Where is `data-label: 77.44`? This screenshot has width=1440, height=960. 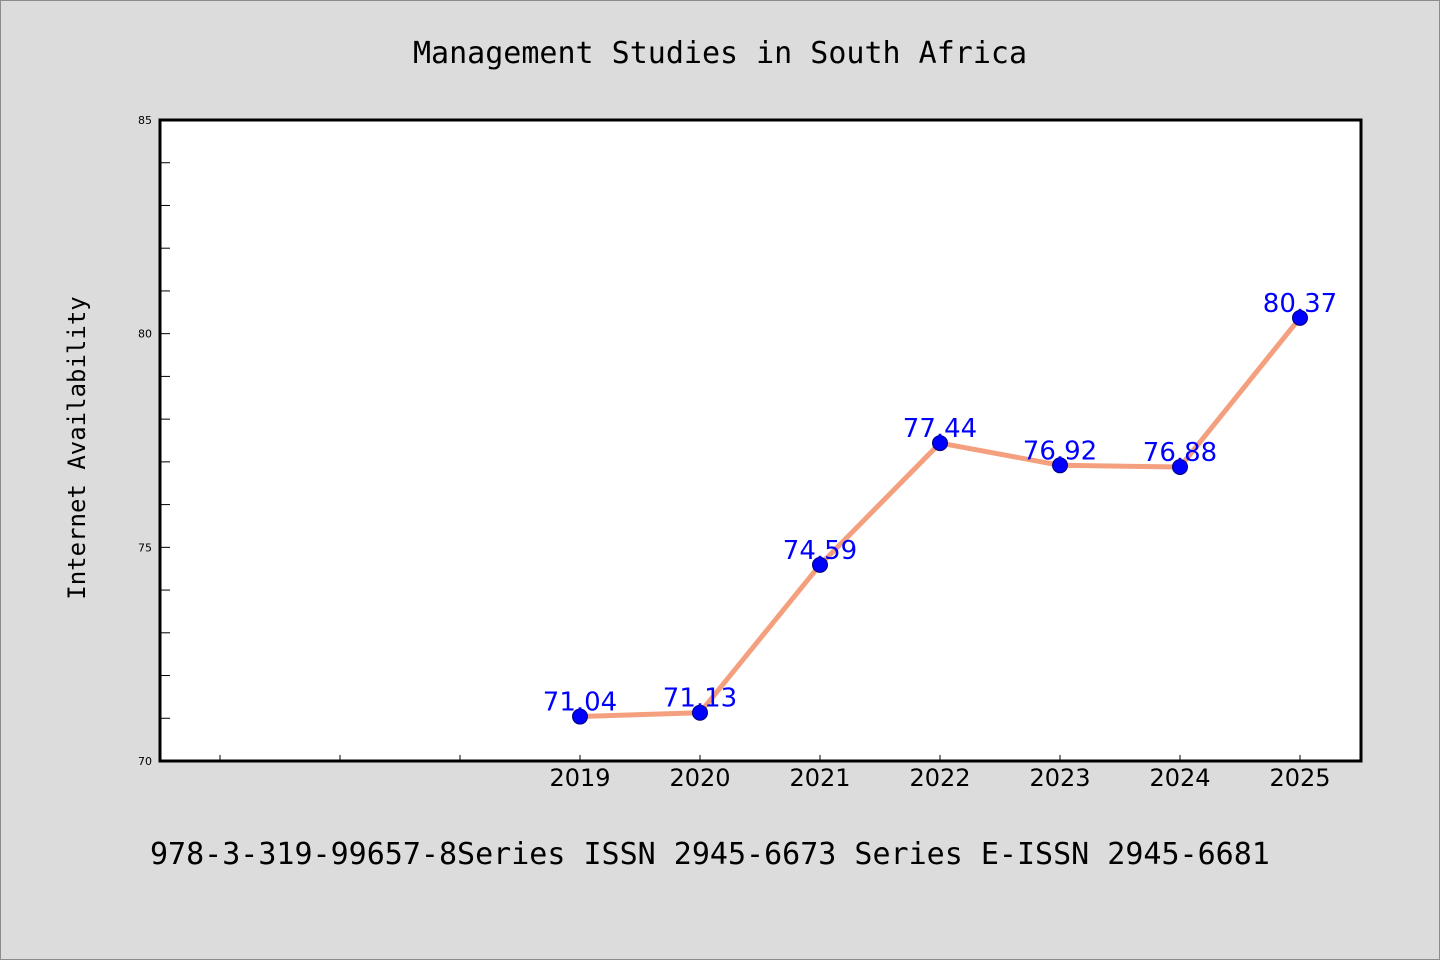 data-label: 77.44 is located at coordinates (940, 429).